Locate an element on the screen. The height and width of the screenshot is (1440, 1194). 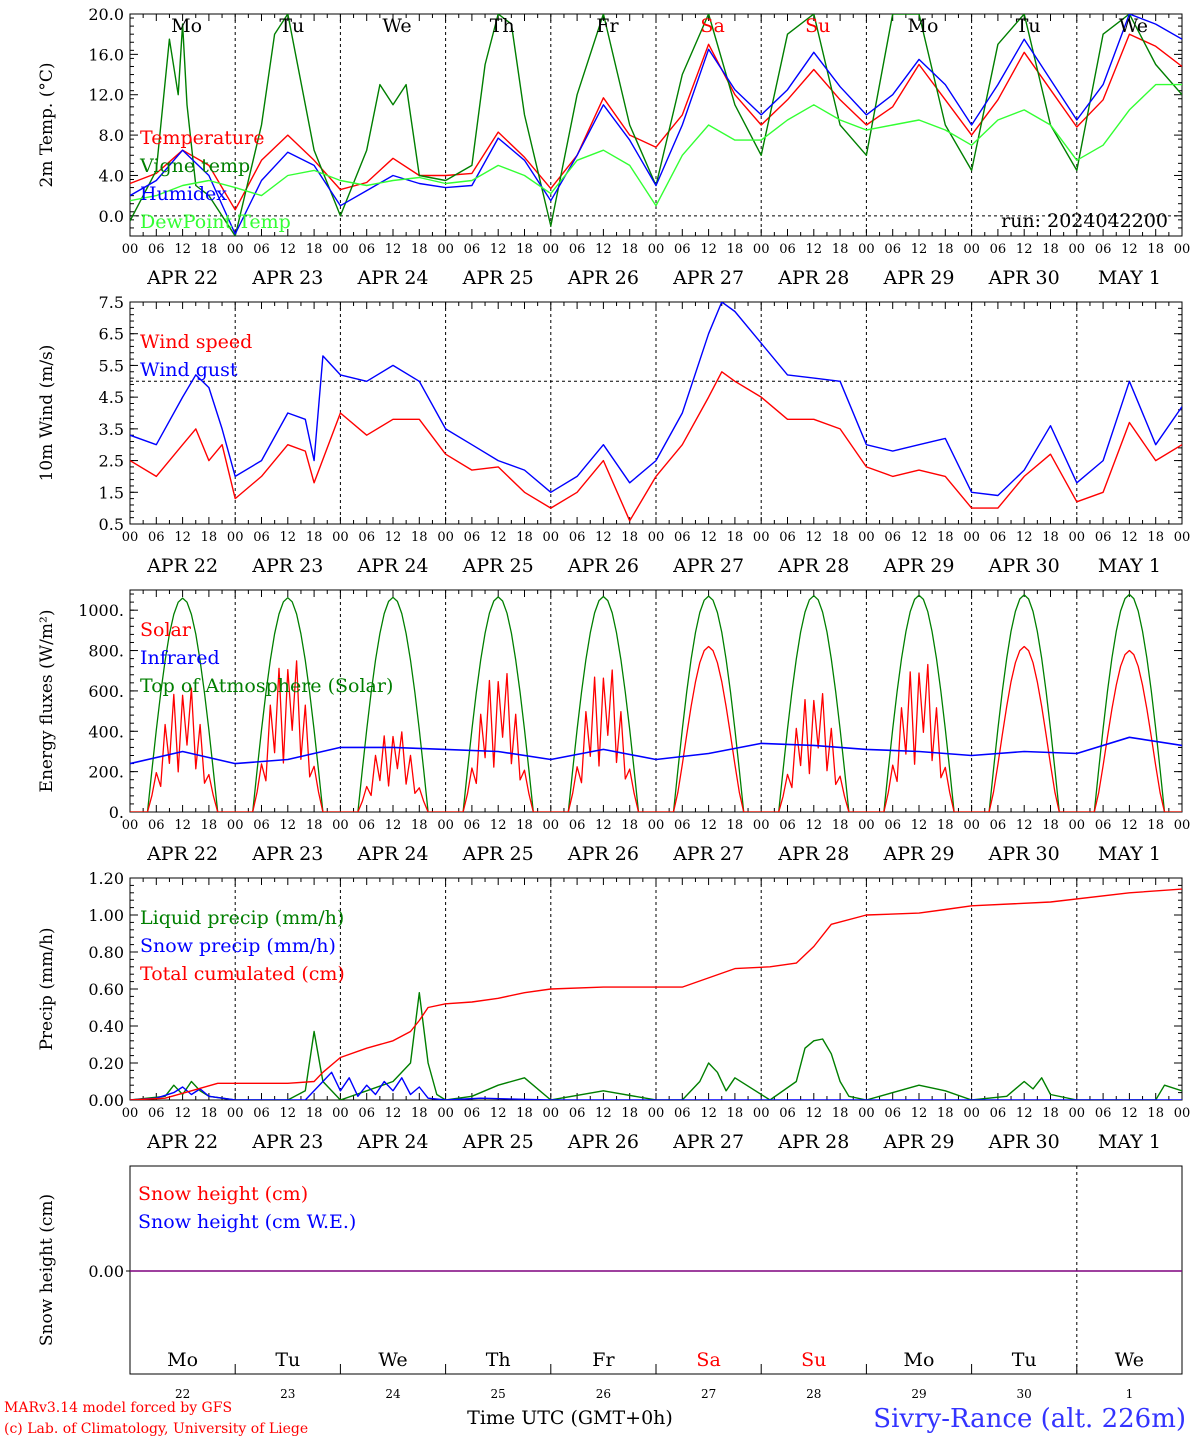
legend-entry: Wind speed is located at coordinates (196, 342).